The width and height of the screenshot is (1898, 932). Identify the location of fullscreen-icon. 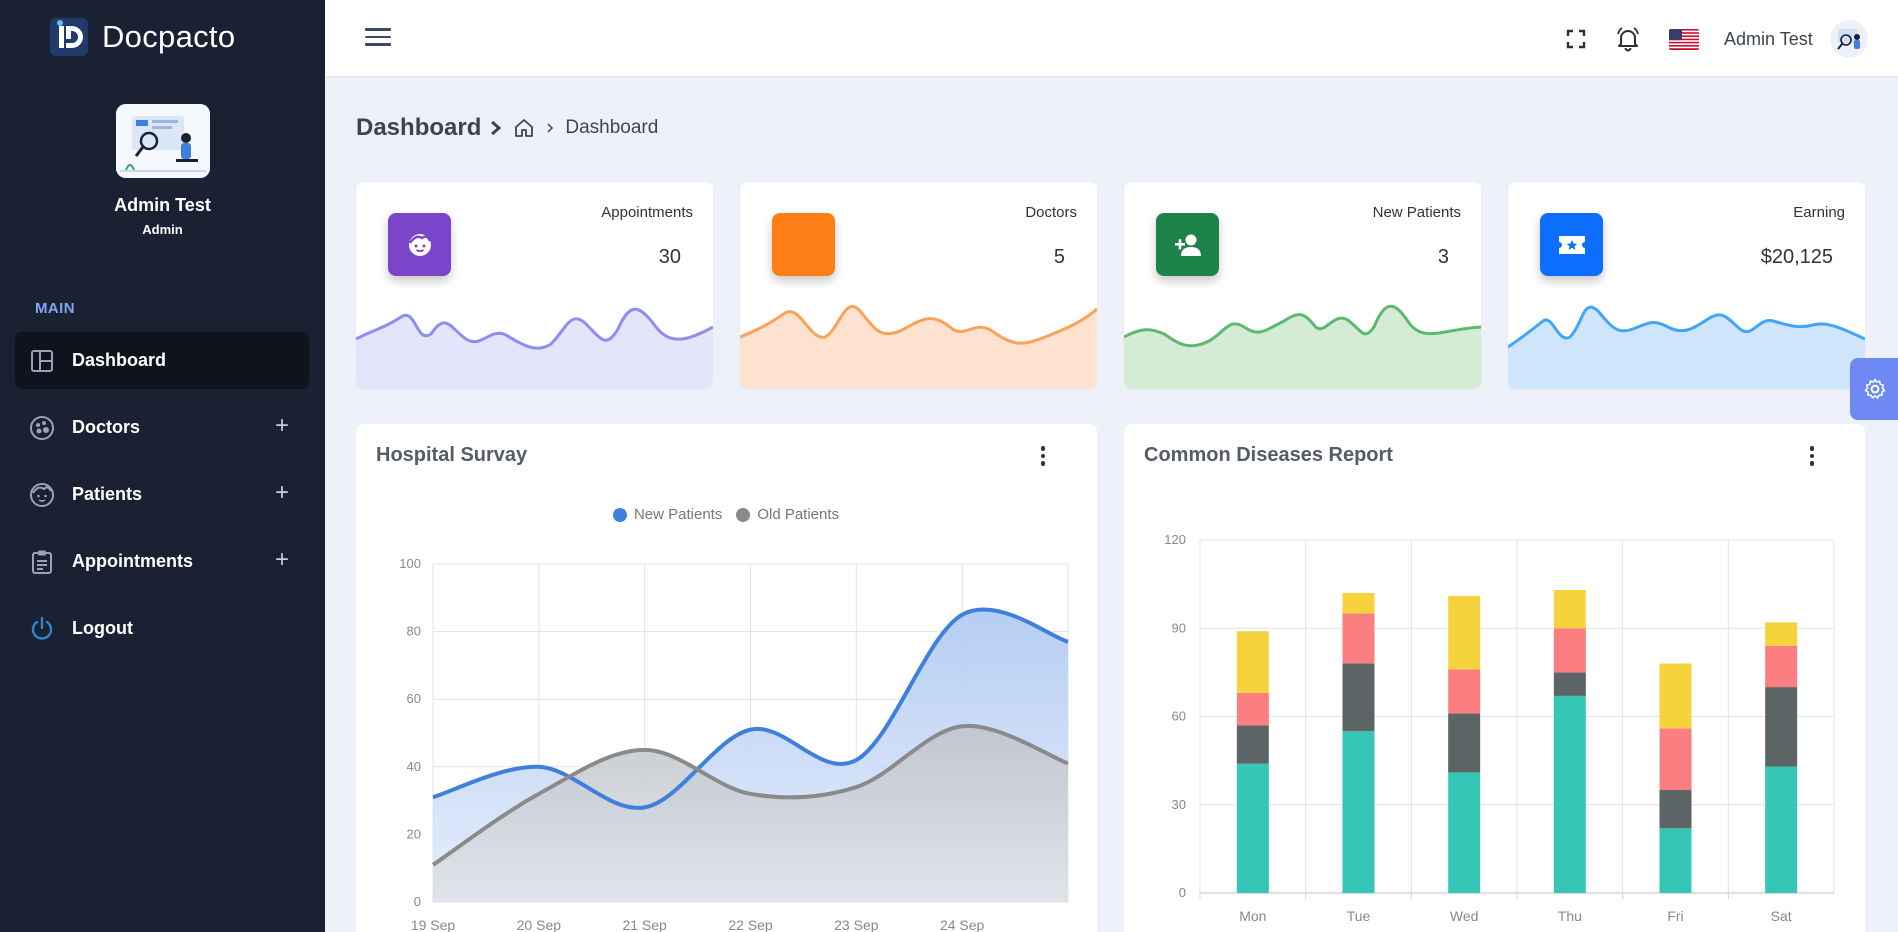
(1576, 39).